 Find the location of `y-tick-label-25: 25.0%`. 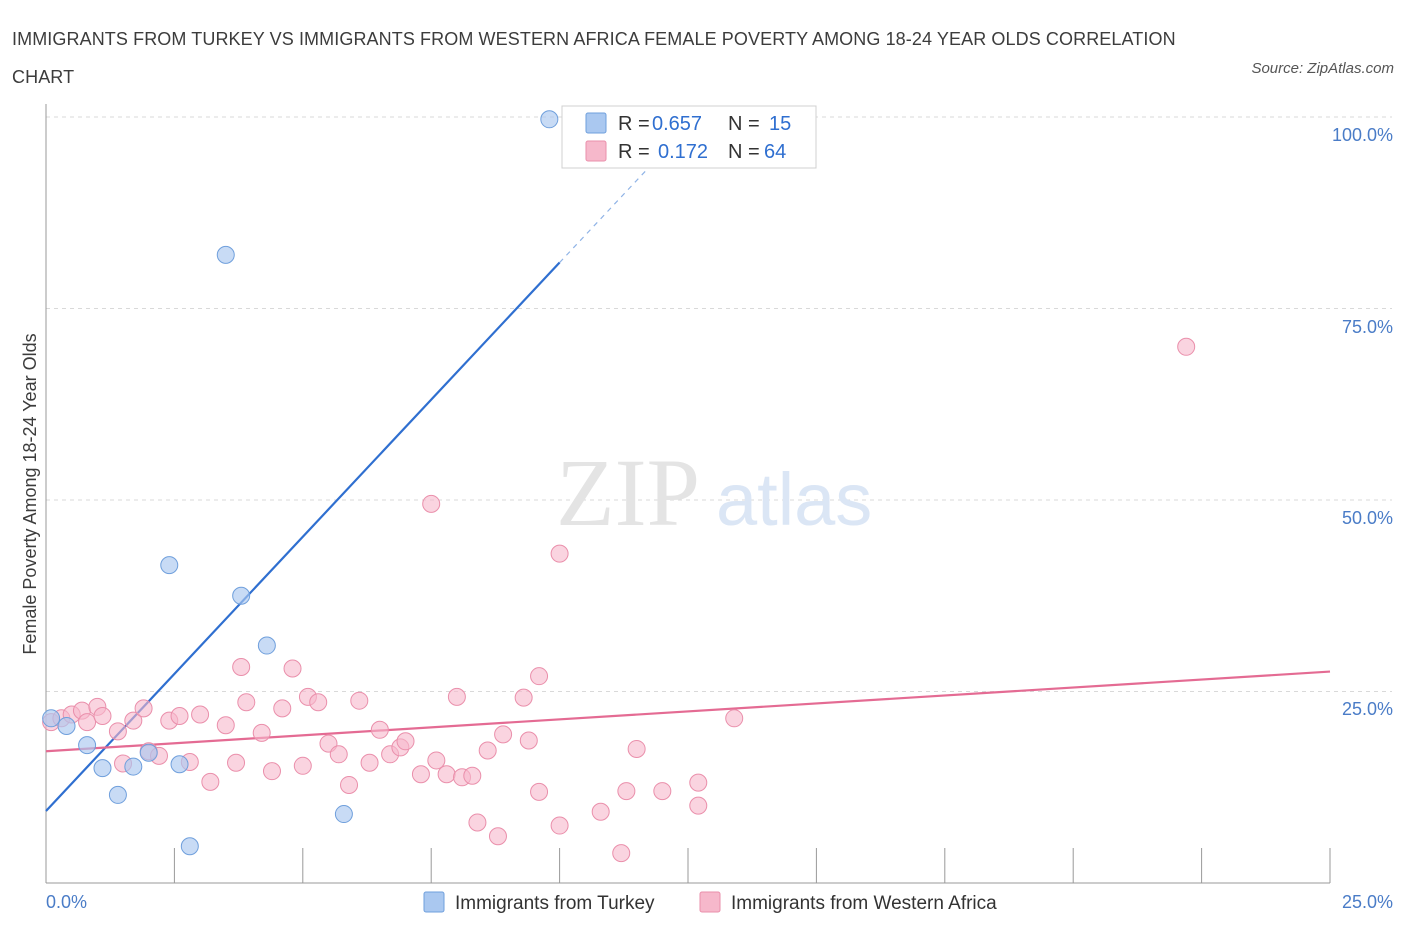

y-tick-label-25: 25.0% is located at coordinates (1367, 709).